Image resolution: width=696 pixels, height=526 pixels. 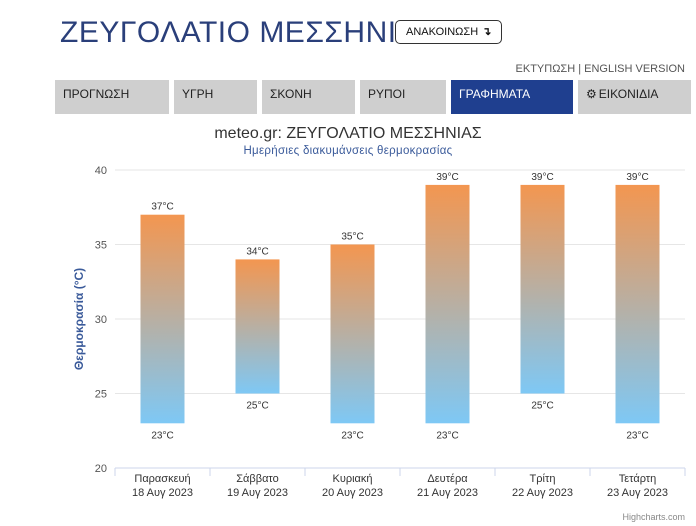 What do you see at coordinates (495, 94) in the screenshot?
I see `tab-label: ΓΡΑΦΗΜΑΤΑ` at bounding box center [495, 94].